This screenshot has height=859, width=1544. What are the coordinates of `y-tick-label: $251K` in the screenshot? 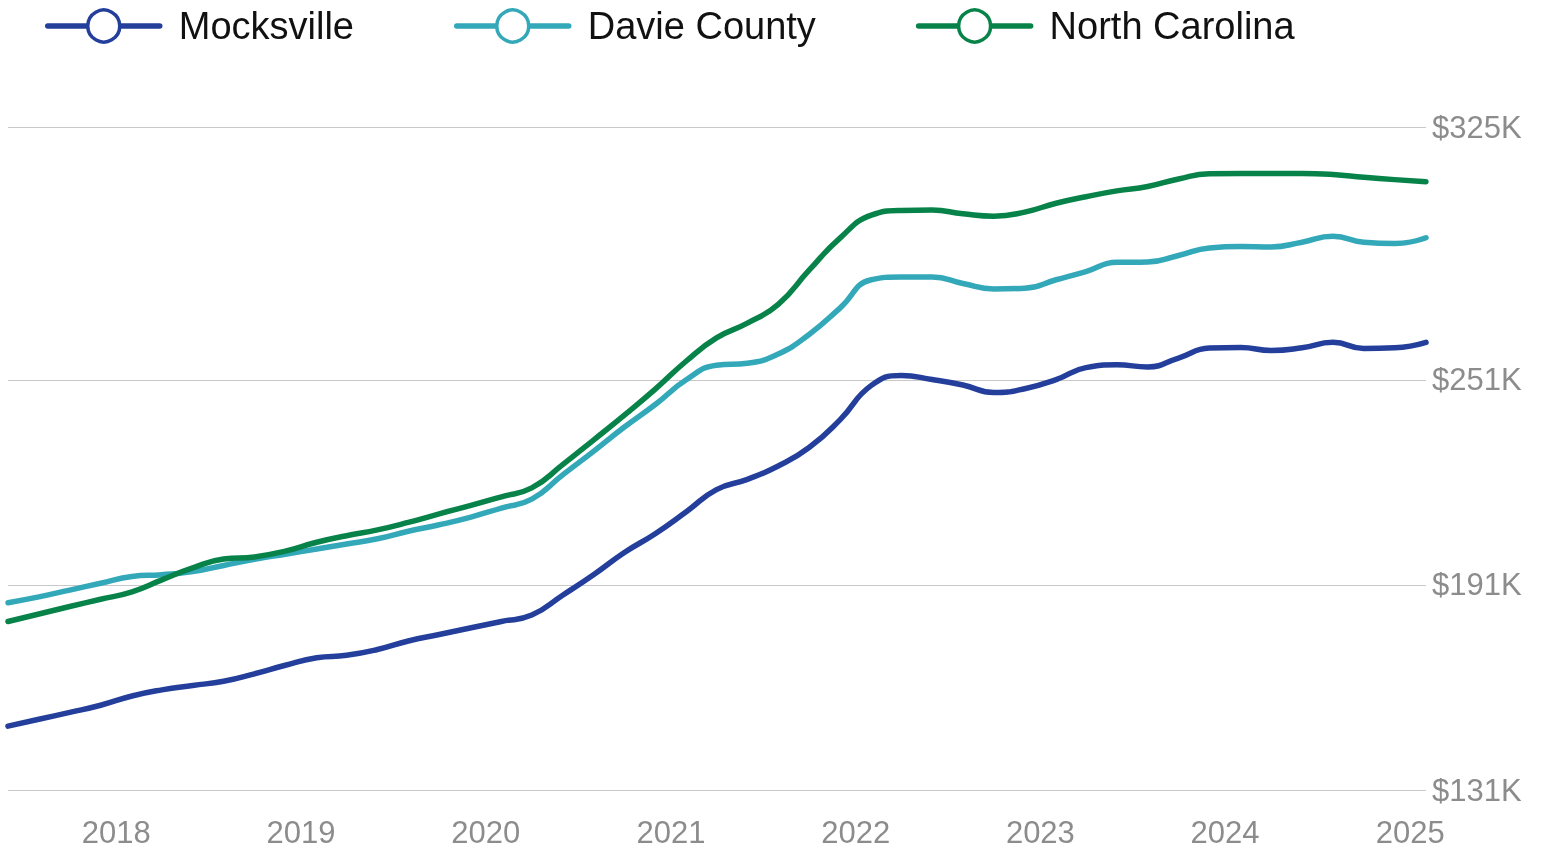 It's located at (1477, 380).